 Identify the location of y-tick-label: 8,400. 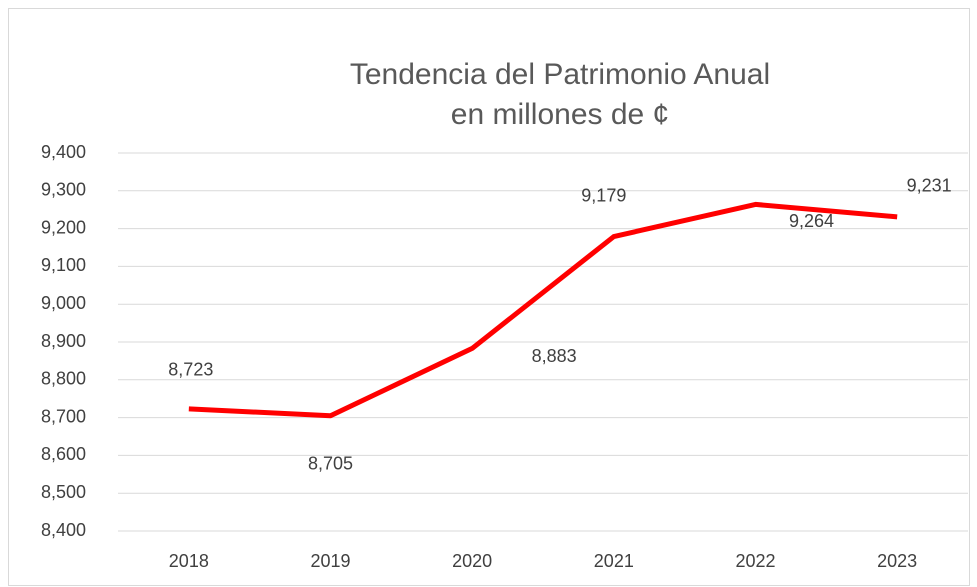
(63, 530).